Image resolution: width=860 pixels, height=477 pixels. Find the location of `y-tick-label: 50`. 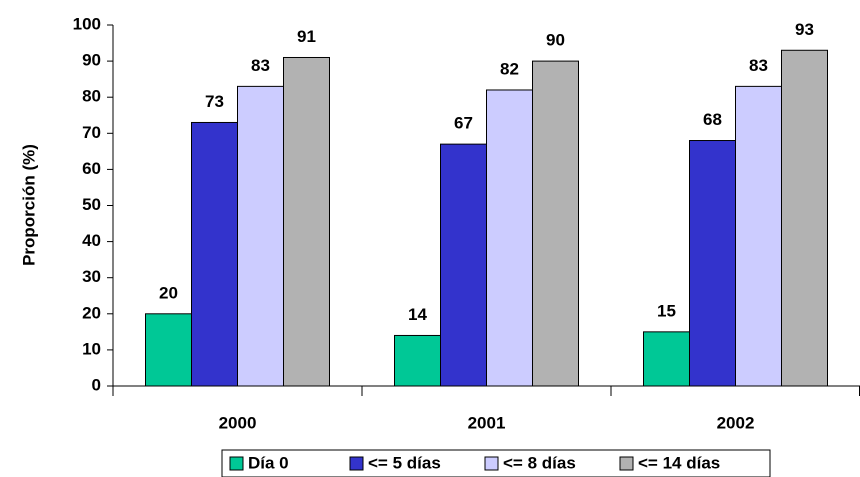

y-tick-label: 50 is located at coordinates (91, 204).